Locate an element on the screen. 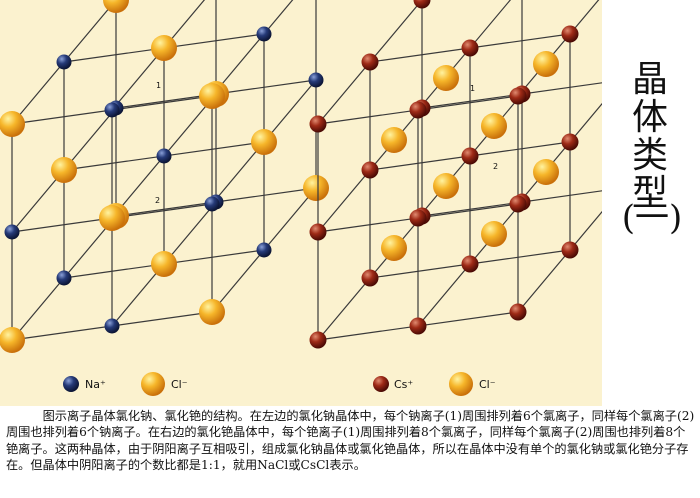 This screenshot has width=700, height=498. legend-na-ion-swatch is located at coordinates (71, 384).